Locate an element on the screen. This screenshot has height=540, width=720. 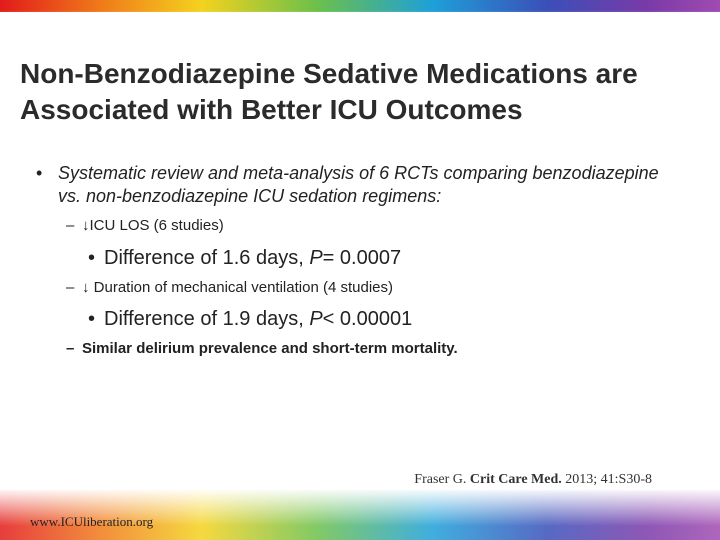
detail-text: Difference of 1.9 days, P< 0.00001 is located at coordinates (258, 319).